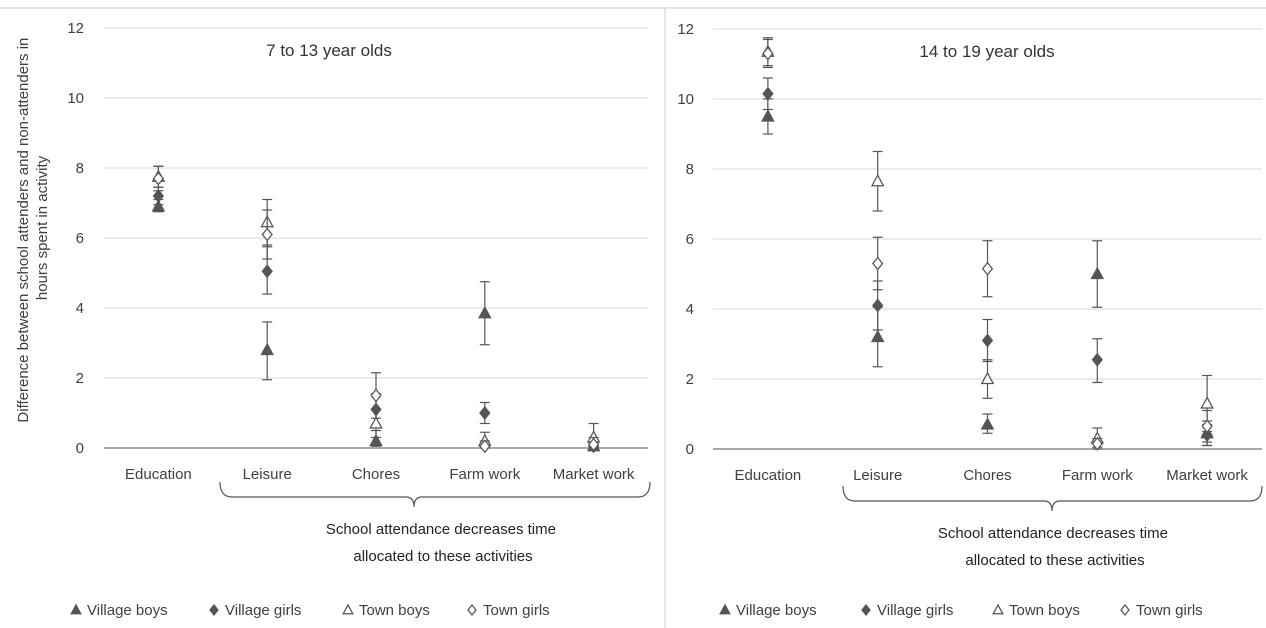  I want to click on bracket-note-left-line-2: allocated to these activities, so click(442, 556).